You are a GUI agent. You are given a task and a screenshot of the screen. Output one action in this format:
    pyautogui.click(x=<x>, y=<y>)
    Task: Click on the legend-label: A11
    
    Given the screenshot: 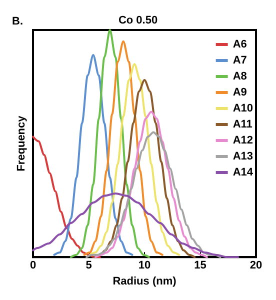 What is the action you would take?
    pyautogui.click(x=242, y=124)
    